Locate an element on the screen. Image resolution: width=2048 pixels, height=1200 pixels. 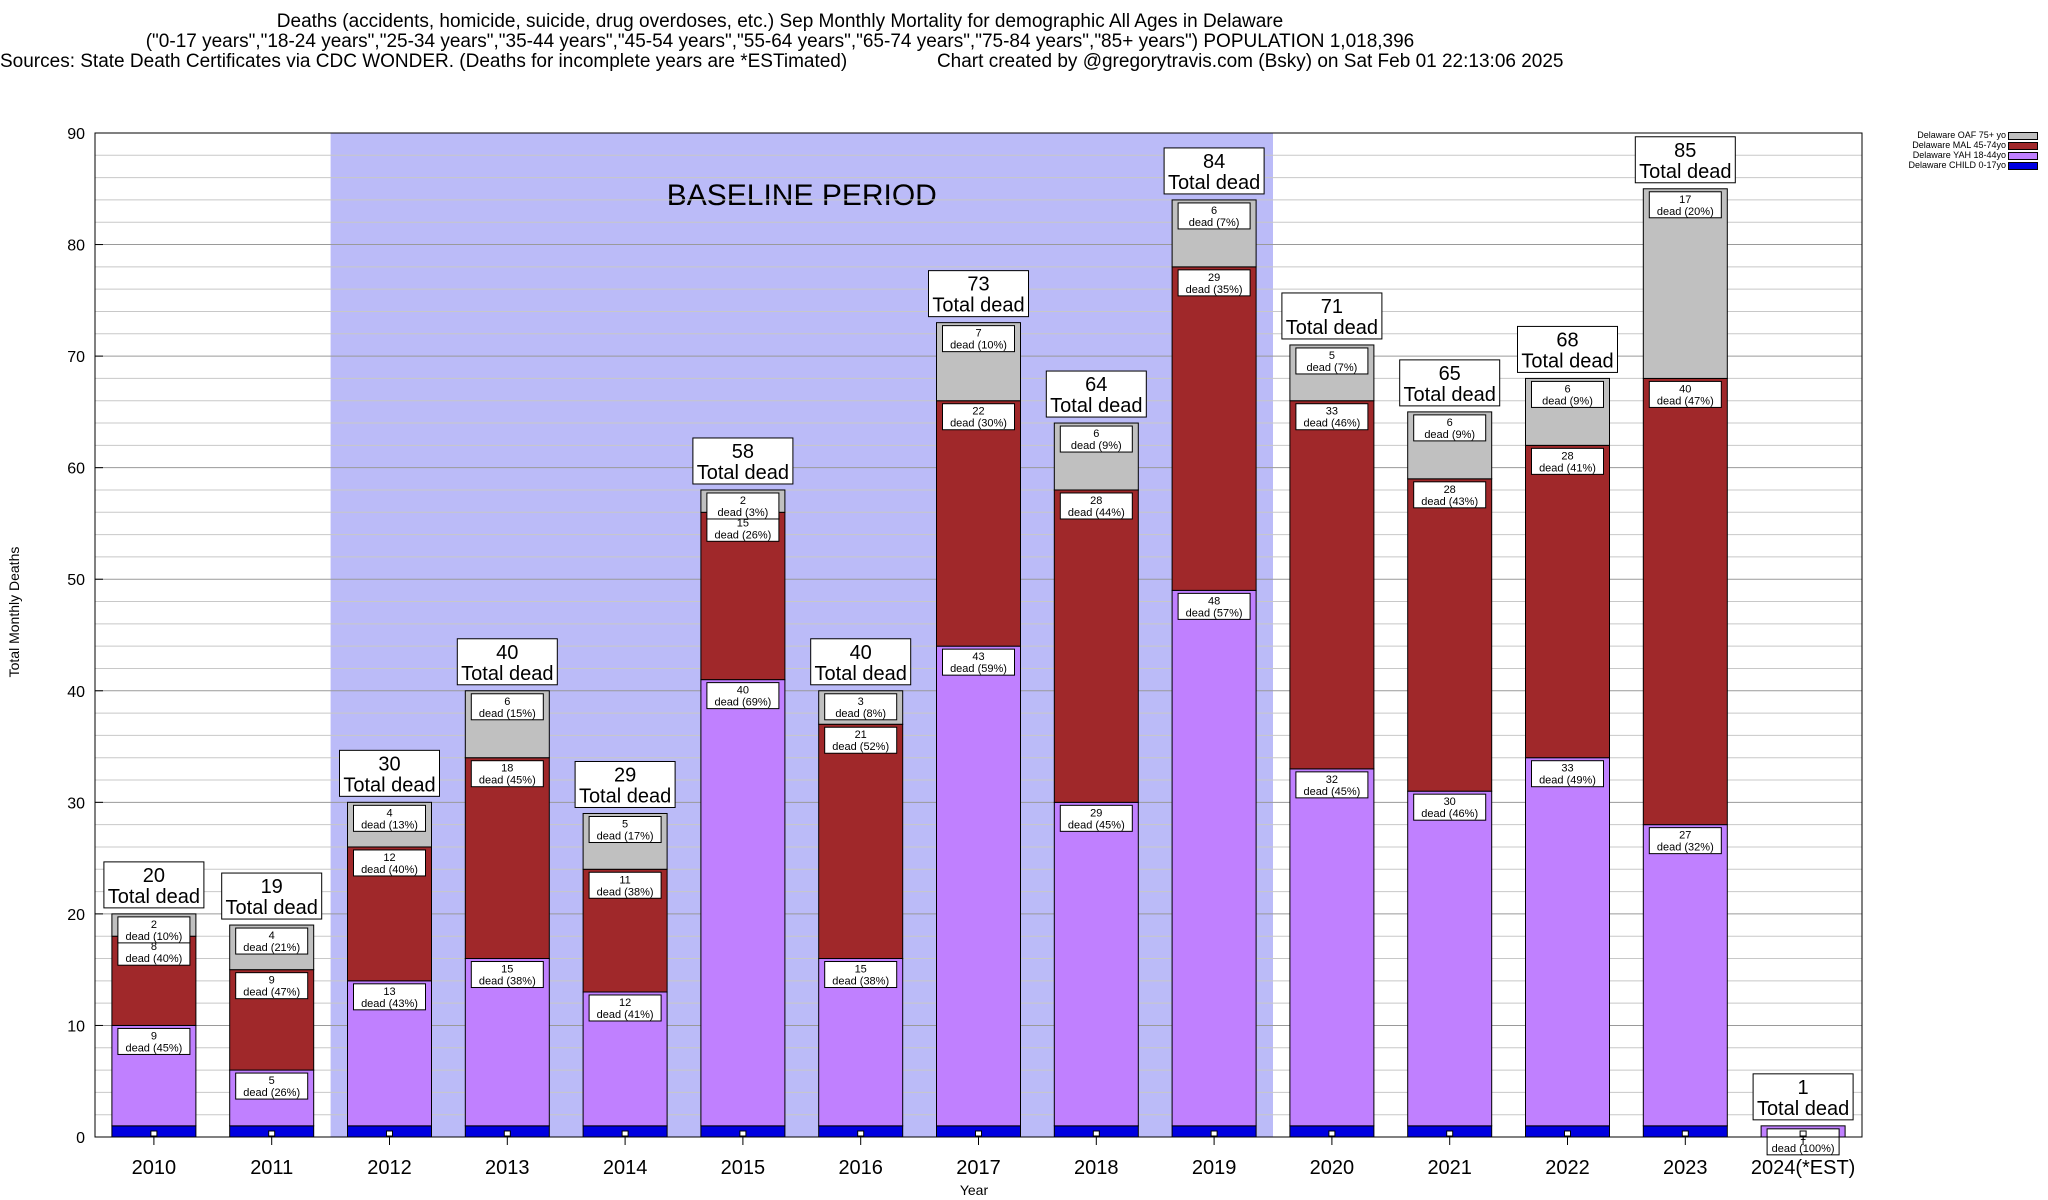
x-tick-label: 2019 is located at coordinates (1214, 1168).